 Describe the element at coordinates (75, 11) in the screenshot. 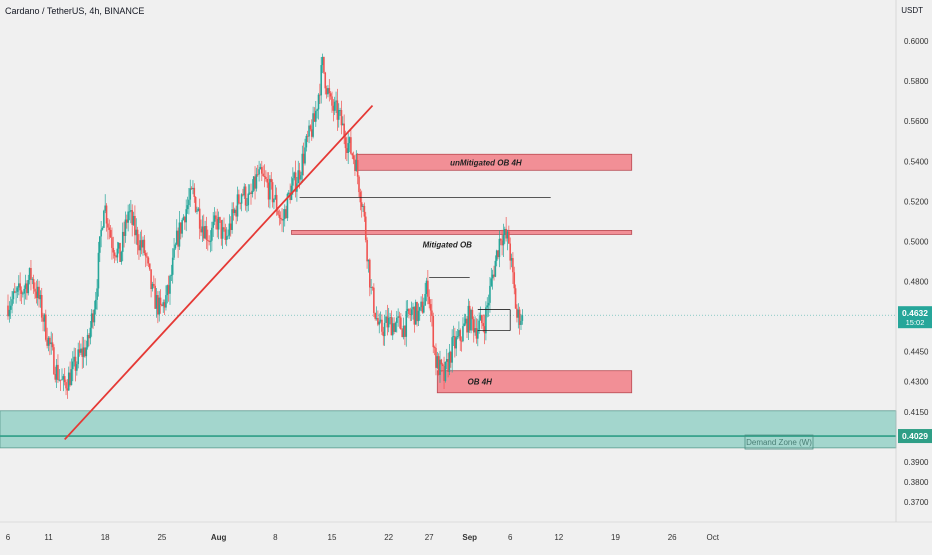

I see `chart-title: Cardano / TetherUS, 4h, BINANCE` at that location.